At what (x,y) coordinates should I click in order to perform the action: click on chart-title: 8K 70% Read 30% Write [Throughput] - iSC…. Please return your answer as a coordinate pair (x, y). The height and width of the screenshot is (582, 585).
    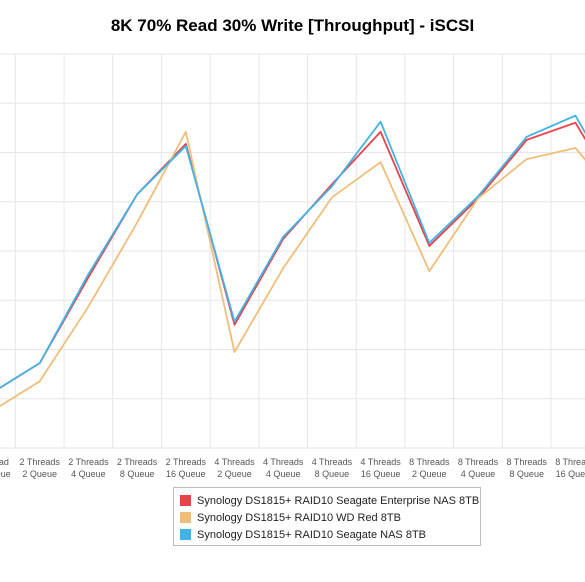
    Looking at the image, I should click on (292, 25).